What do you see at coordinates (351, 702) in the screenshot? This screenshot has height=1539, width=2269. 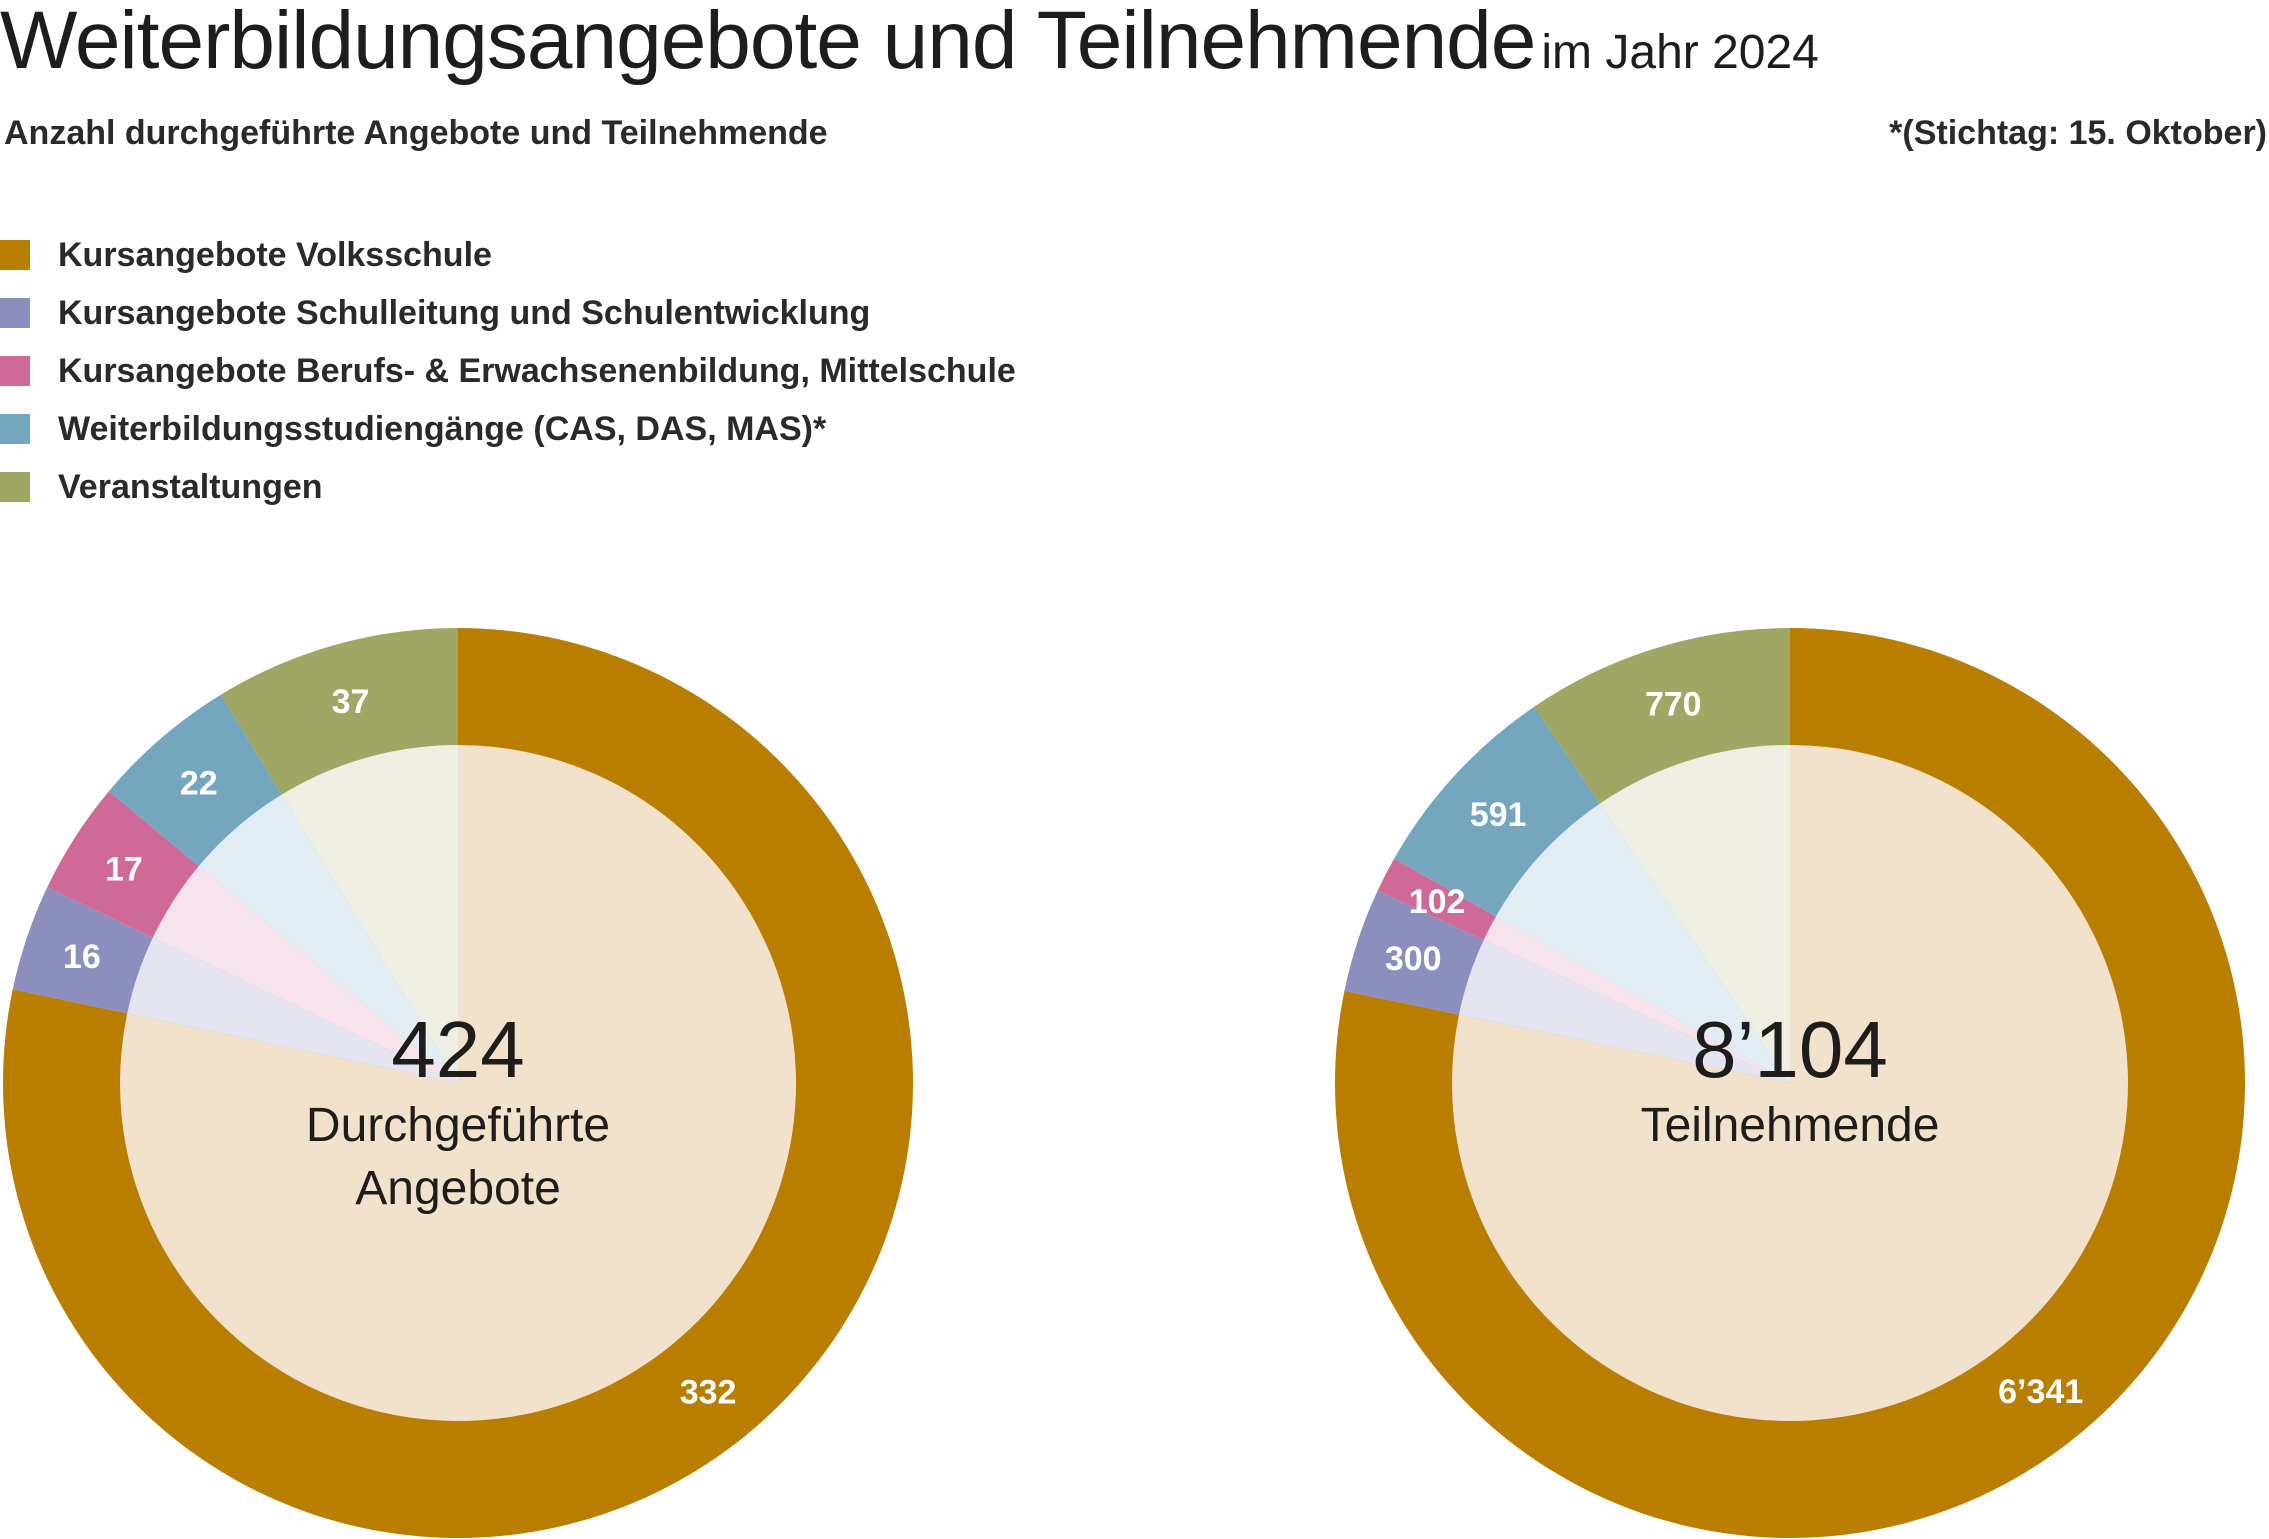 I see `slice-value-label: 37` at bounding box center [351, 702].